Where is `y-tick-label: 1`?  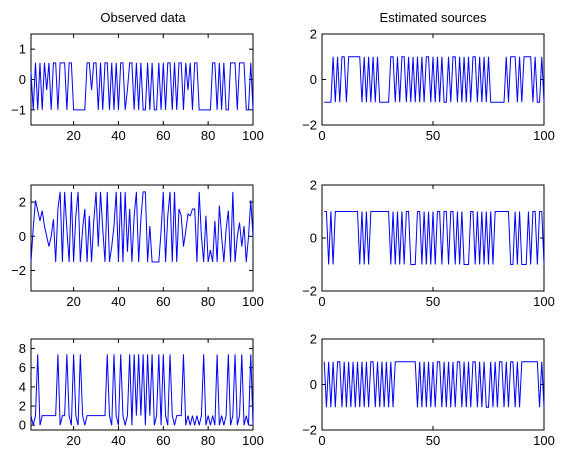
y-tick-label: 1 is located at coordinates (22, 49).